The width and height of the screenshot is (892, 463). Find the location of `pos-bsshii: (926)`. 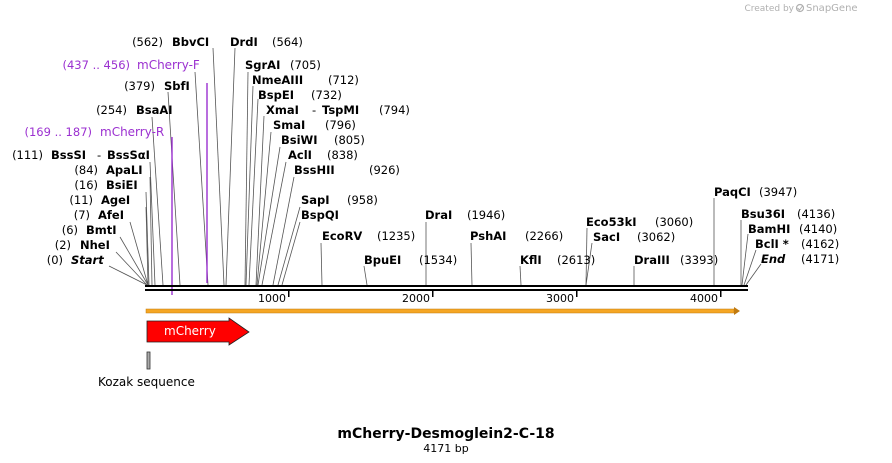

pos-bsshii: (926) is located at coordinates (384, 170).